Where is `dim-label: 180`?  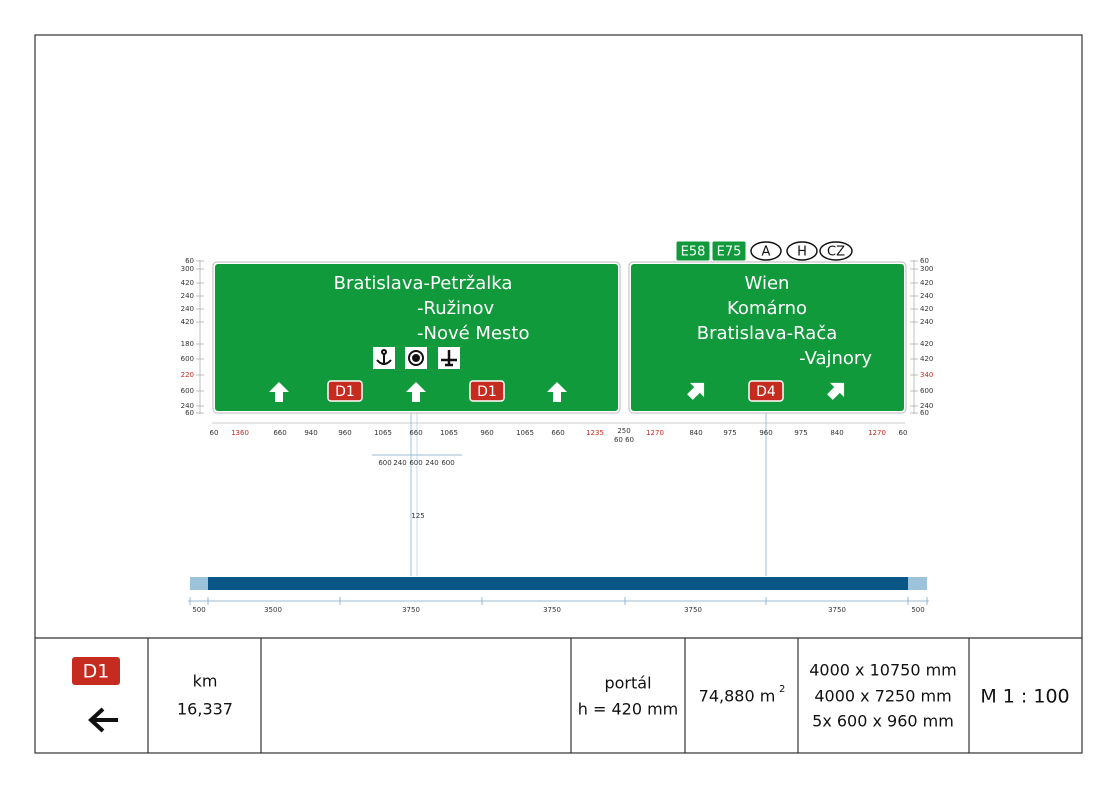 dim-label: 180 is located at coordinates (187, 344).